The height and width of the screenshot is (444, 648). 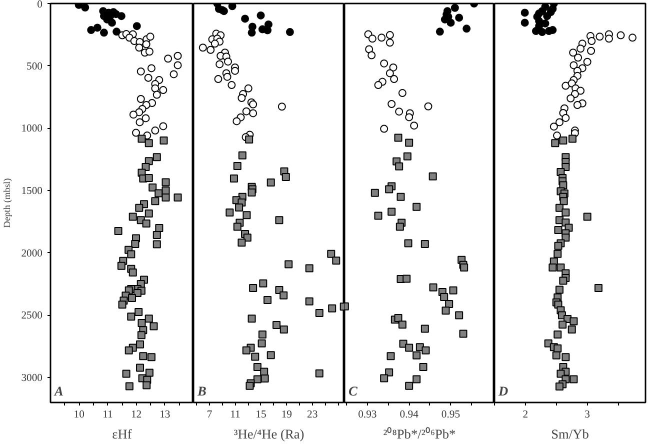 What do you see at coordinates (31, 192) in the screenshot?
I see `y-tick-label: 1500` at bounding box center [31, 192].